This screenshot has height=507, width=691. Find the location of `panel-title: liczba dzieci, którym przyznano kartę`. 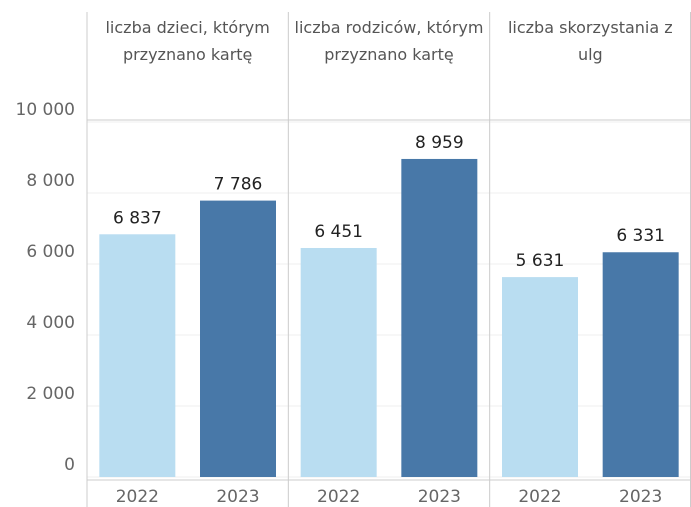

panel-title: liczba dzieci, którym przyznano kartę is located at coordinates (187, 41).